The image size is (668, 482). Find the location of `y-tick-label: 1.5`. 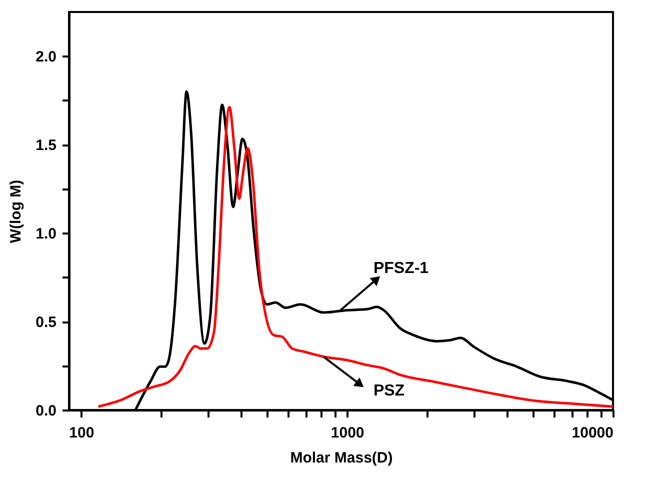

y-tick-label: 1.5 is located at coordinates (46, 145).